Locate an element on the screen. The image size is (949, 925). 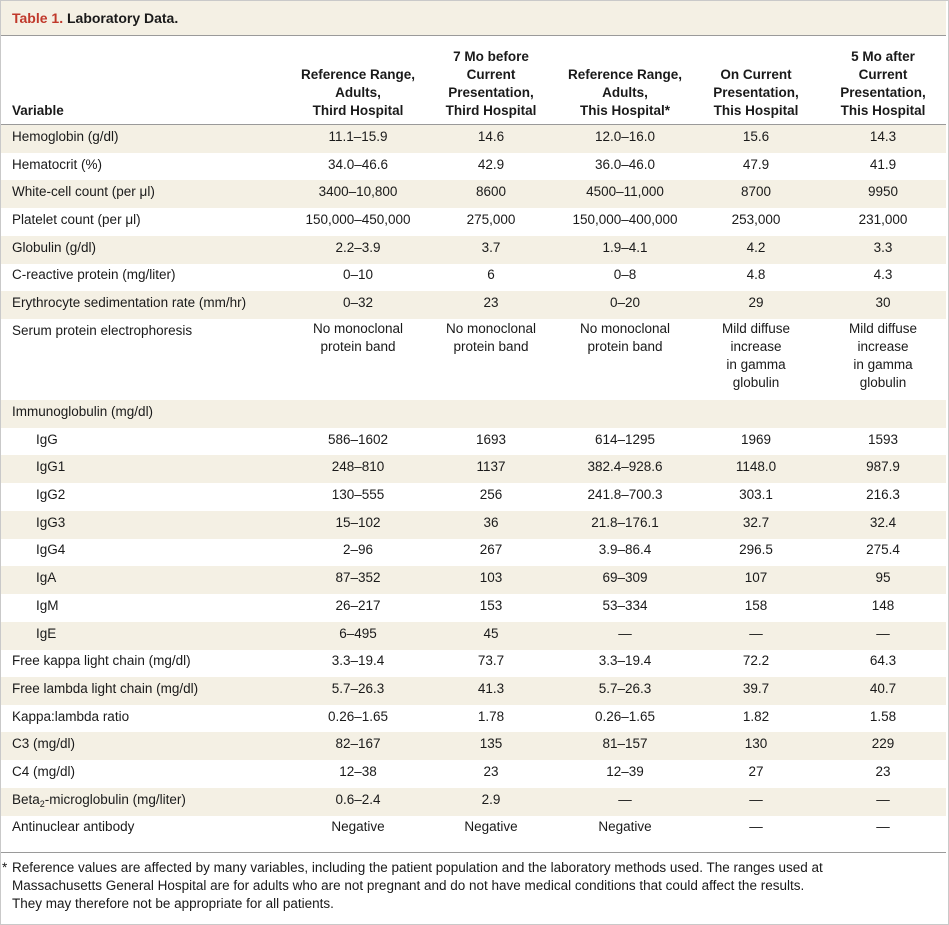
table-cell: 150,000–400,000 is located at coordinates (625, 219).